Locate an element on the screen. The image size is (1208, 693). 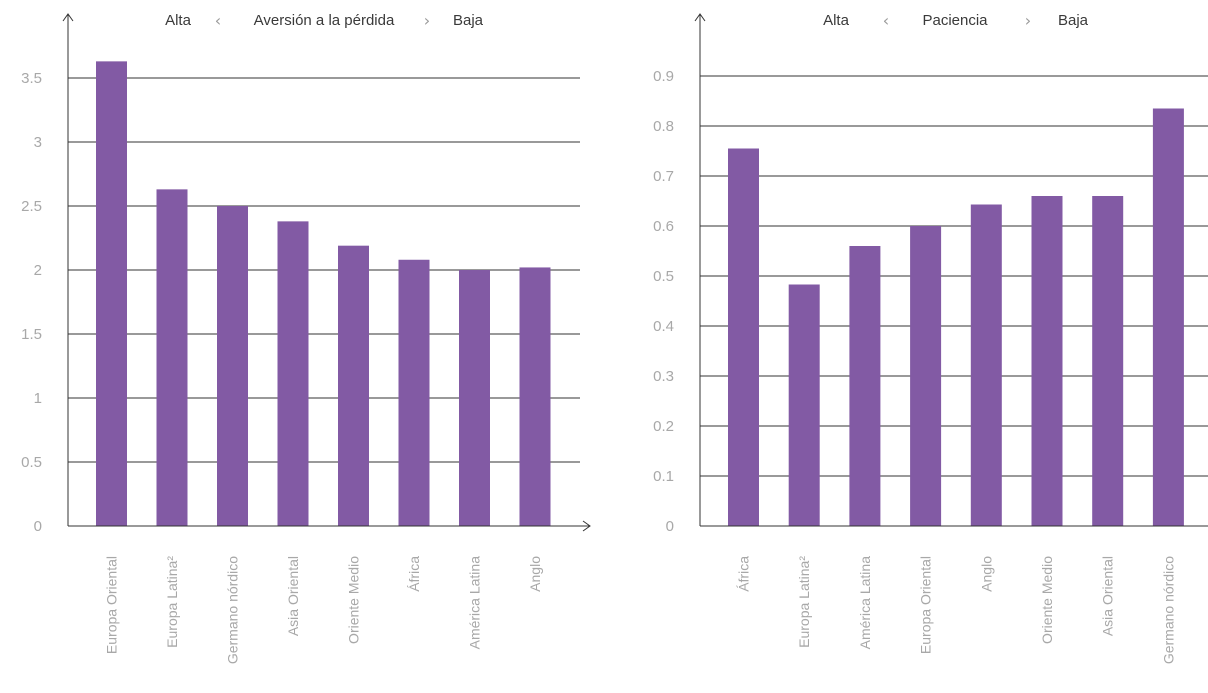
y-tick-label: 0.3 is located at coordinates (663, 376).